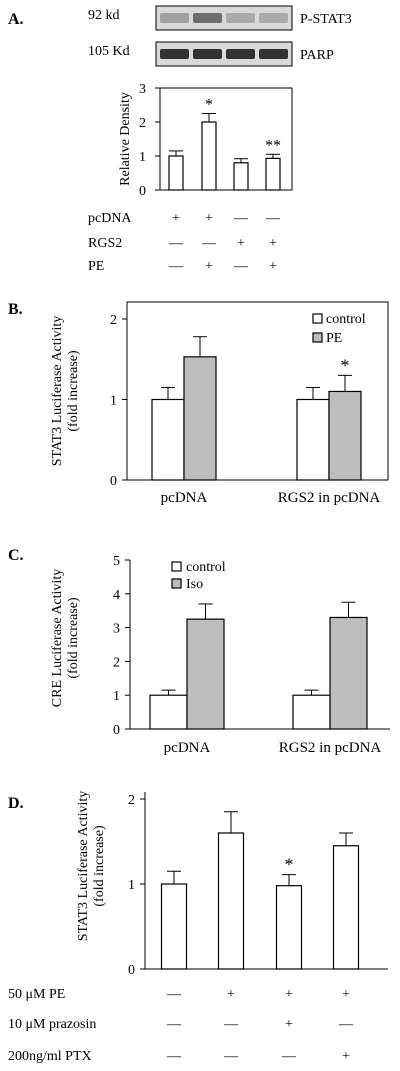 The height and width of the screenshot is (1071, 400). Describe the element at coordinates (105, 243) in the screenshot. I see `condition-label: RGS2` at that location.